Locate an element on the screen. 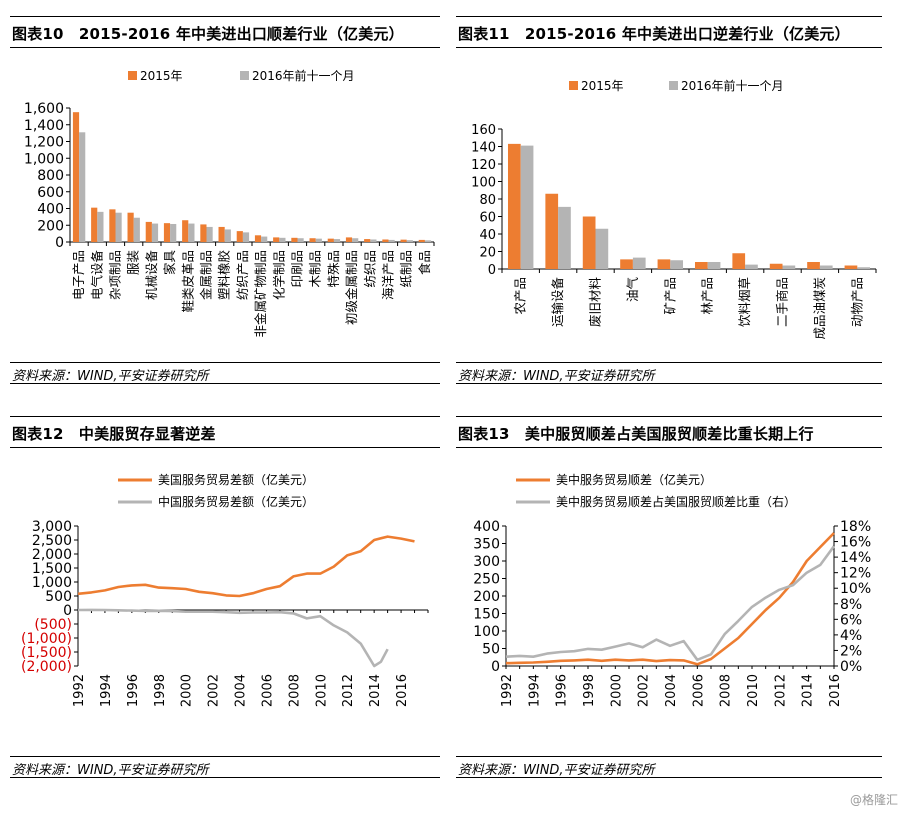  x-tick-label: 2014 is located at coordinates (808, 690).